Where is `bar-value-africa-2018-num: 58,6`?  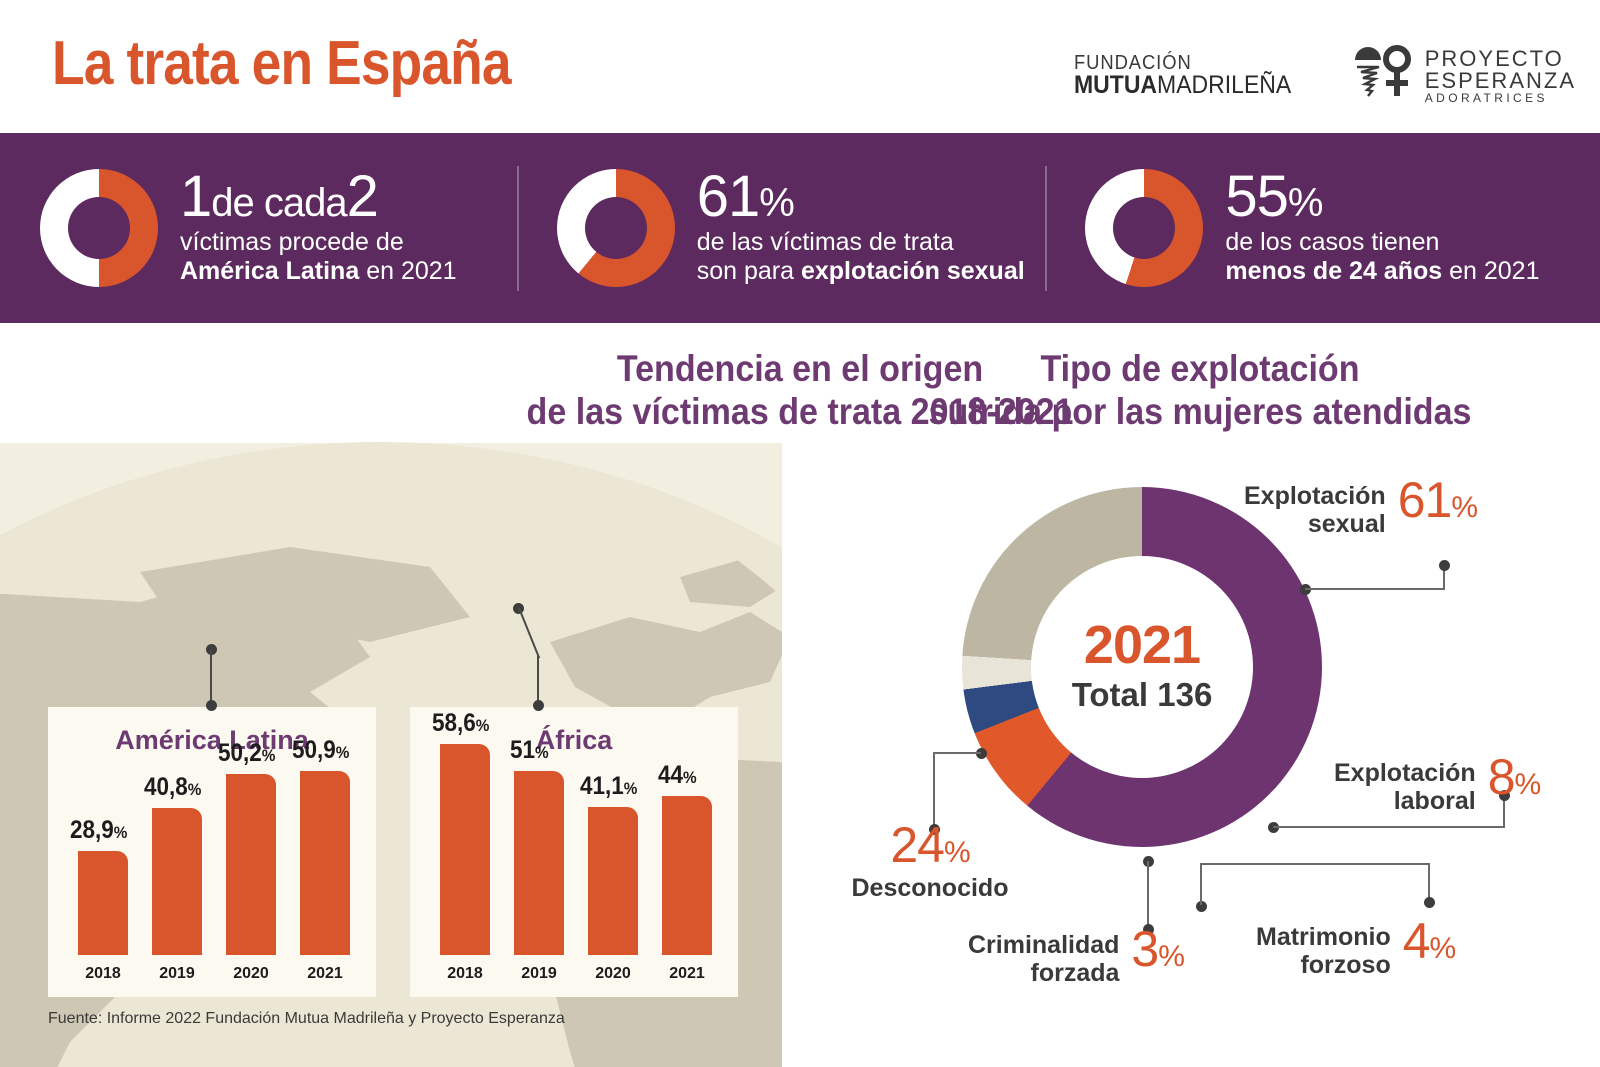 bar-value-africa-2018-num: 58,6 is located at coordinates (454, 723).